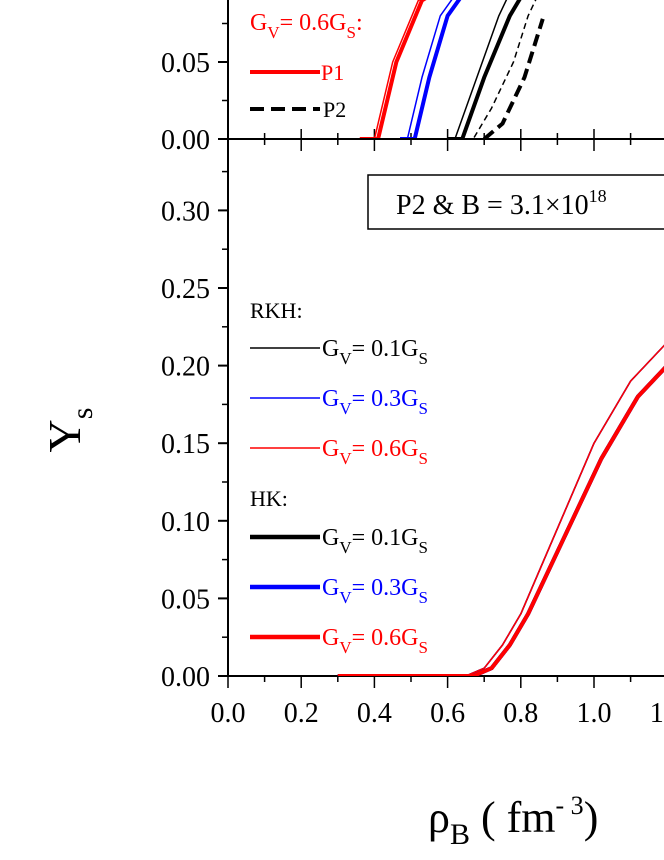  I want to click on top-panel: 0.00 0.05 GV= 0.6GS: P1 P2, so click(412, 78).